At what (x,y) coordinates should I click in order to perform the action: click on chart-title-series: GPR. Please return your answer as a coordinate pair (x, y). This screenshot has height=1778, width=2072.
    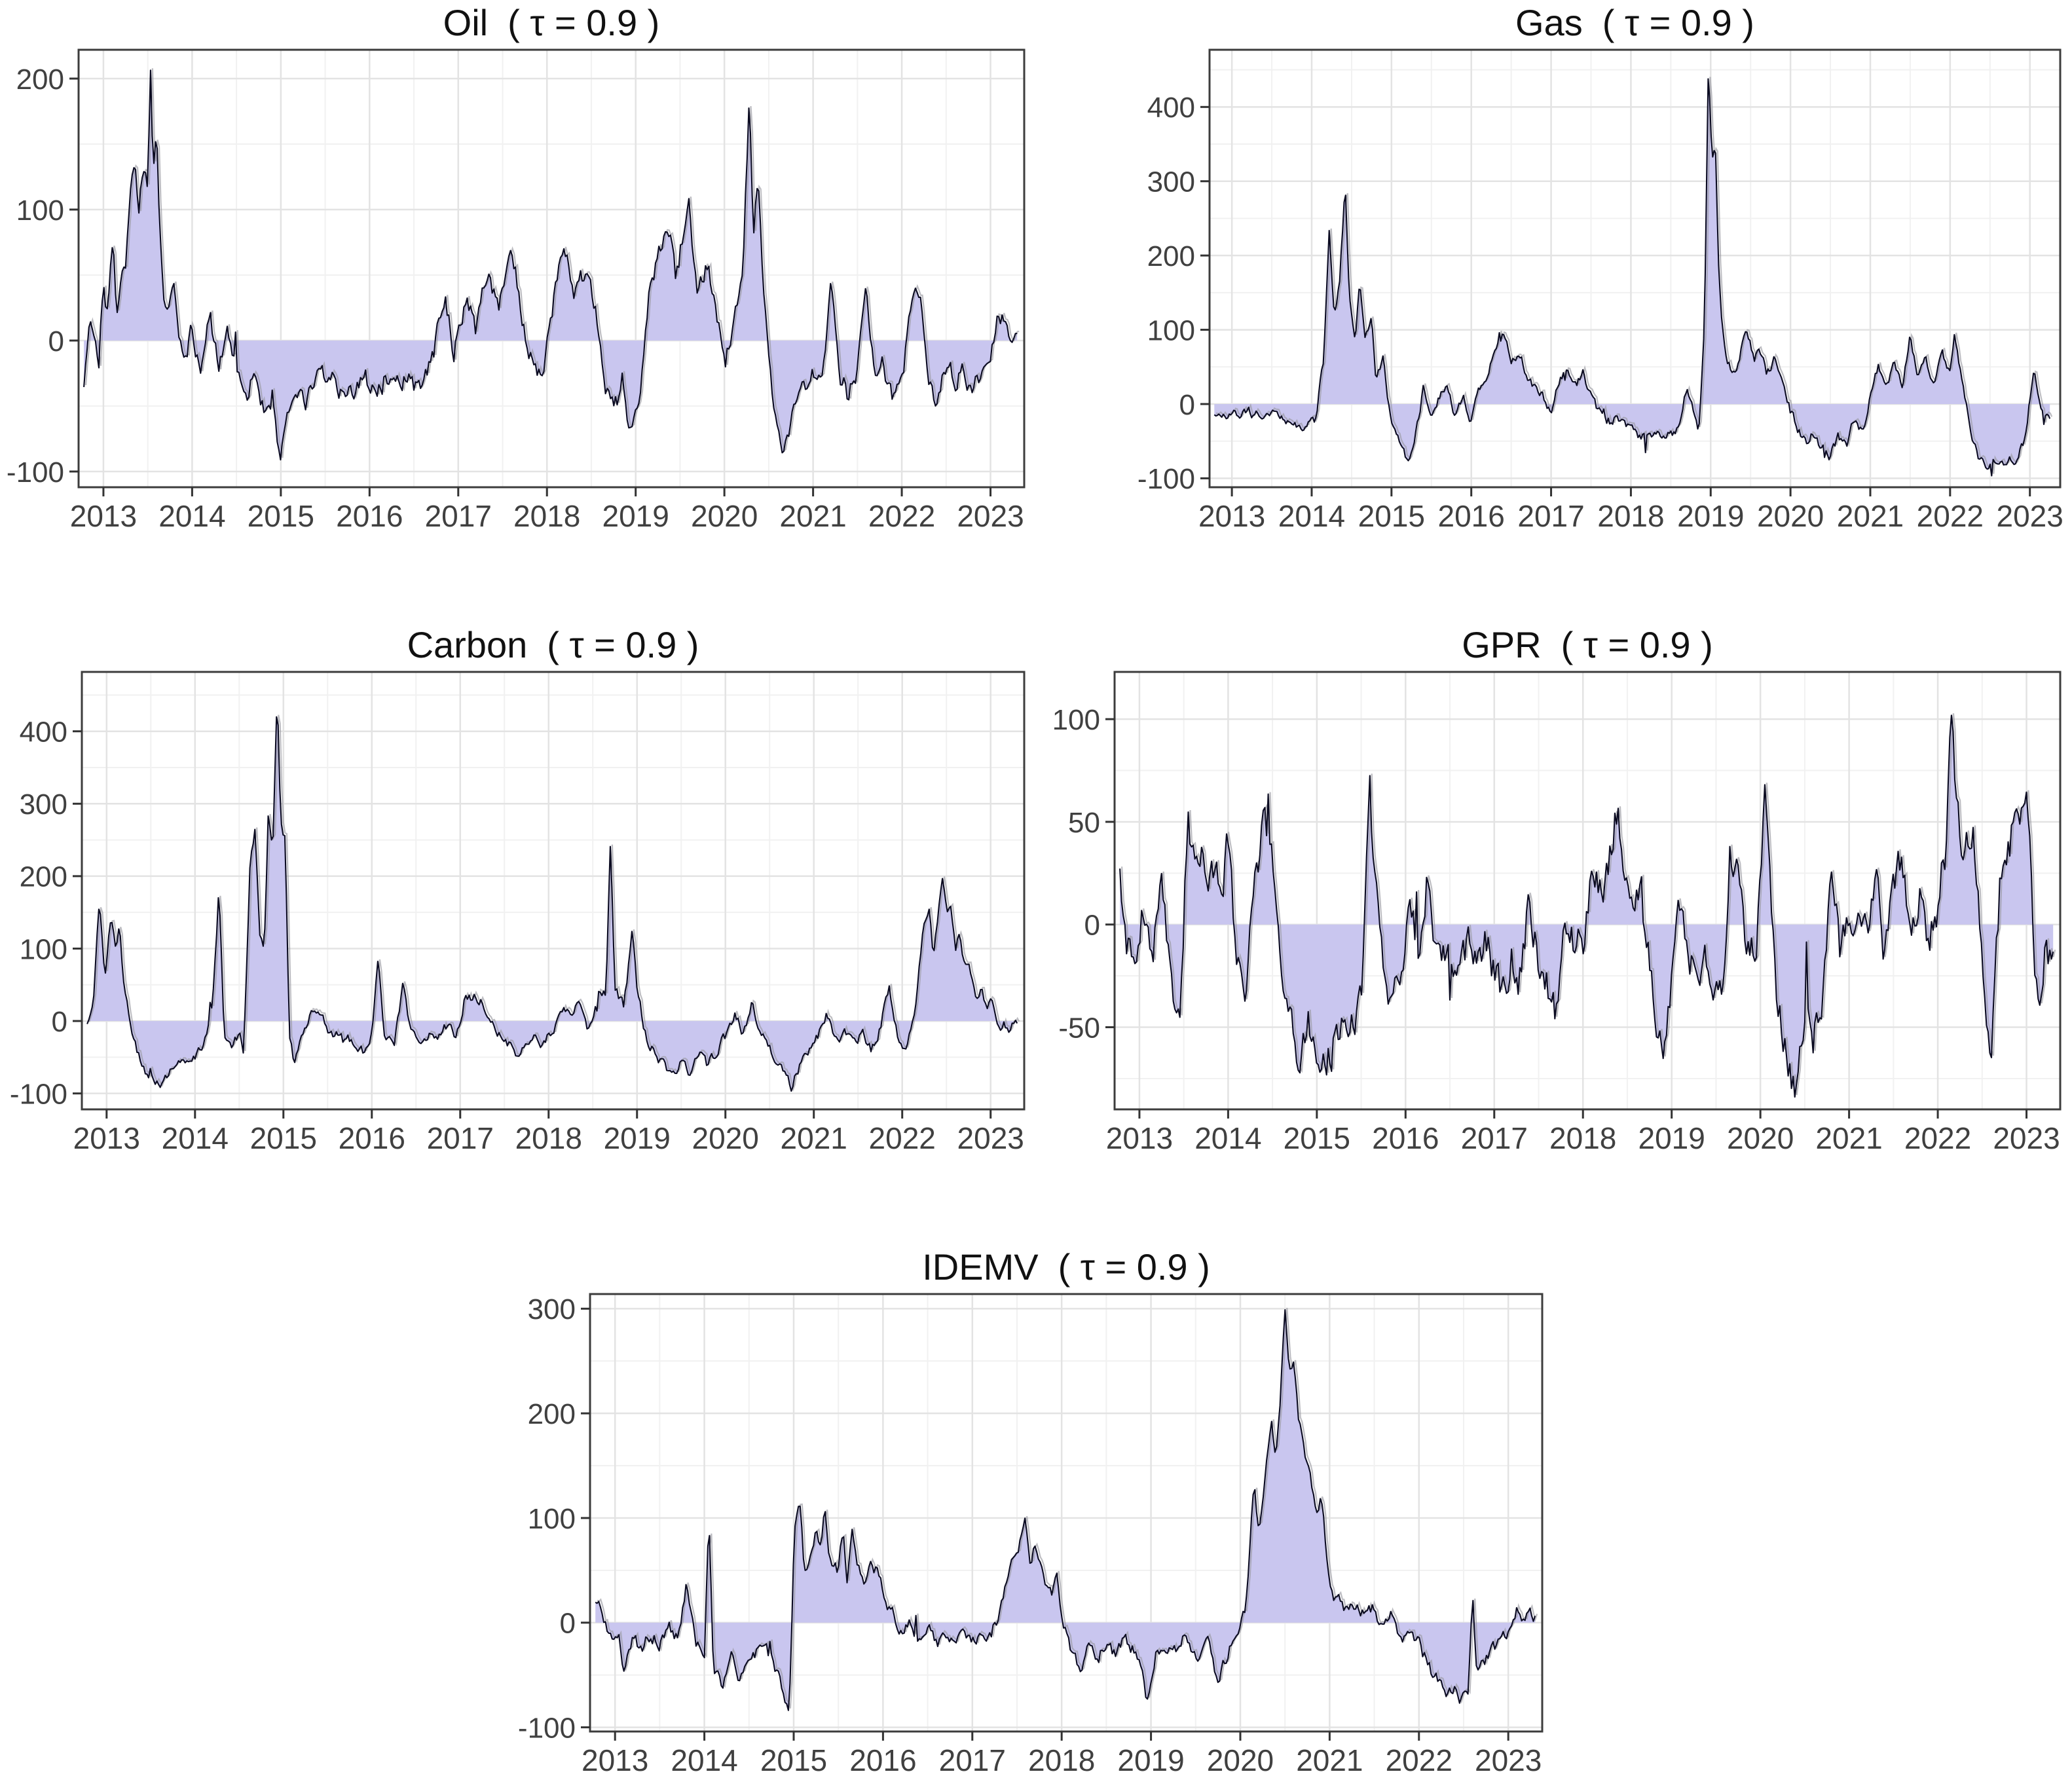
    Looking at the image, I should click on (1502, 644).